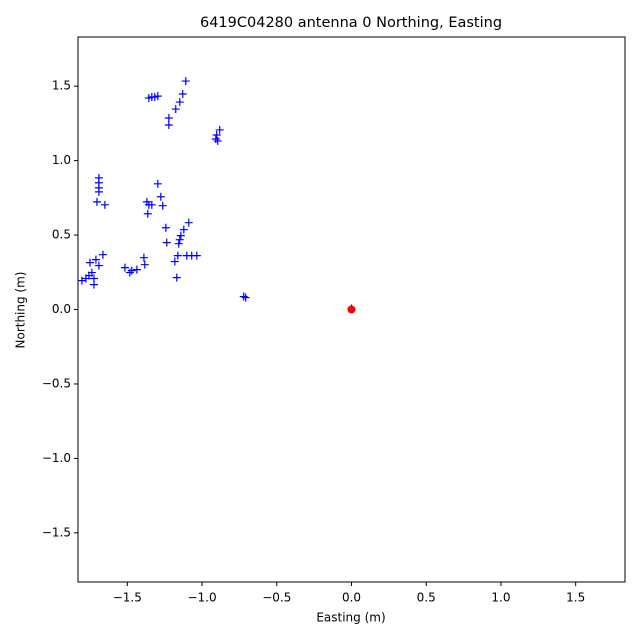  I want to click on y-tick-label: 0.0, so click(61, 309).